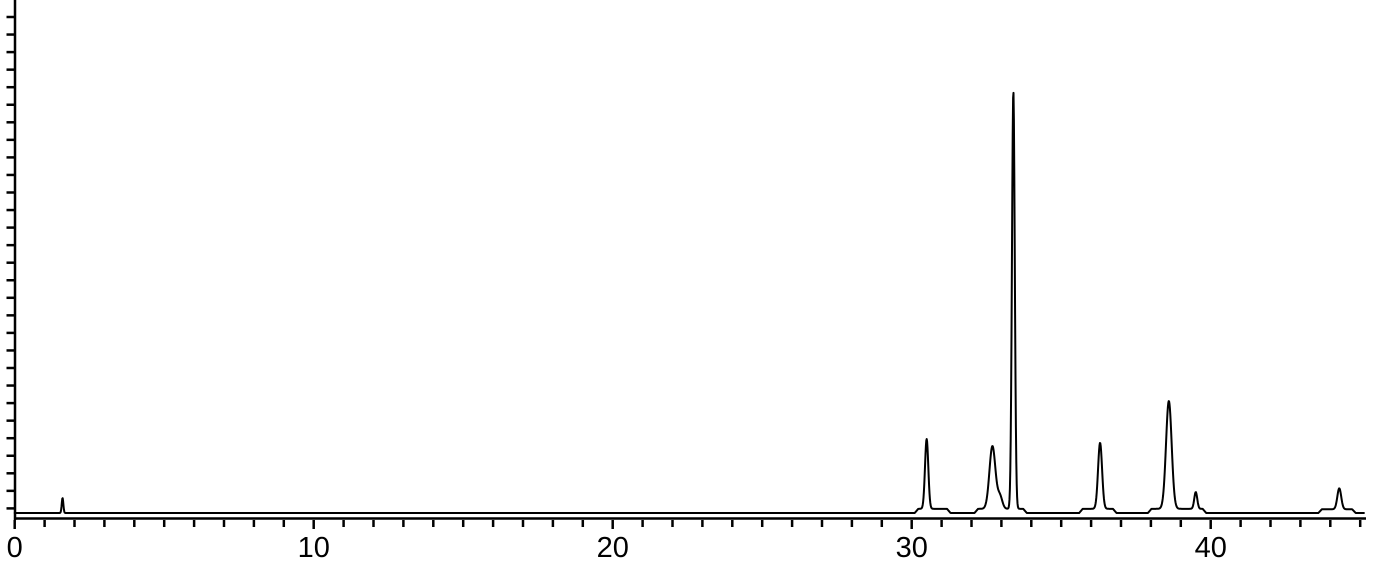 The image size is (1376, 568). Describe the element at coordinates (912, 548) in the screenshot. I see `x-axis-tick-label: 30` at that location.